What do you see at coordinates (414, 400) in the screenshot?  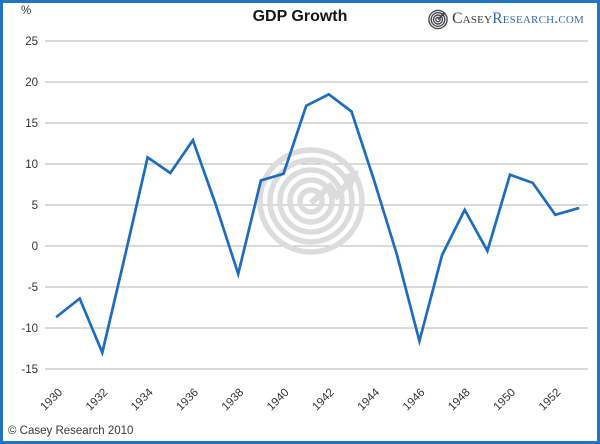 I see `x-tick-label: 1946` at bounding box center [414, 400].